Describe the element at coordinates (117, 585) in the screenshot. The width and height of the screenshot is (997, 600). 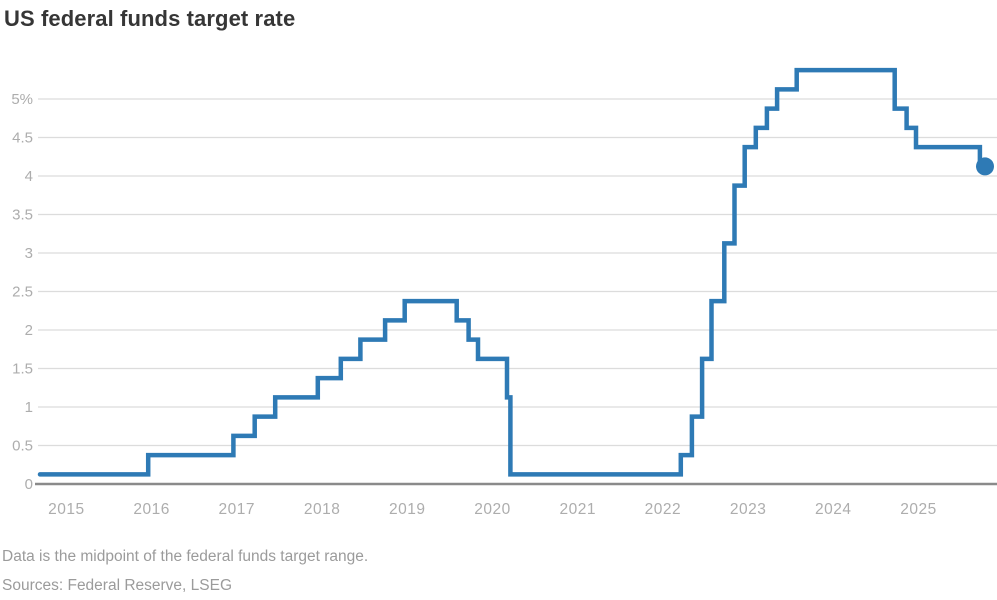
I see `chart-sources: Sources: Federal Reserve, LSEG` at that location.